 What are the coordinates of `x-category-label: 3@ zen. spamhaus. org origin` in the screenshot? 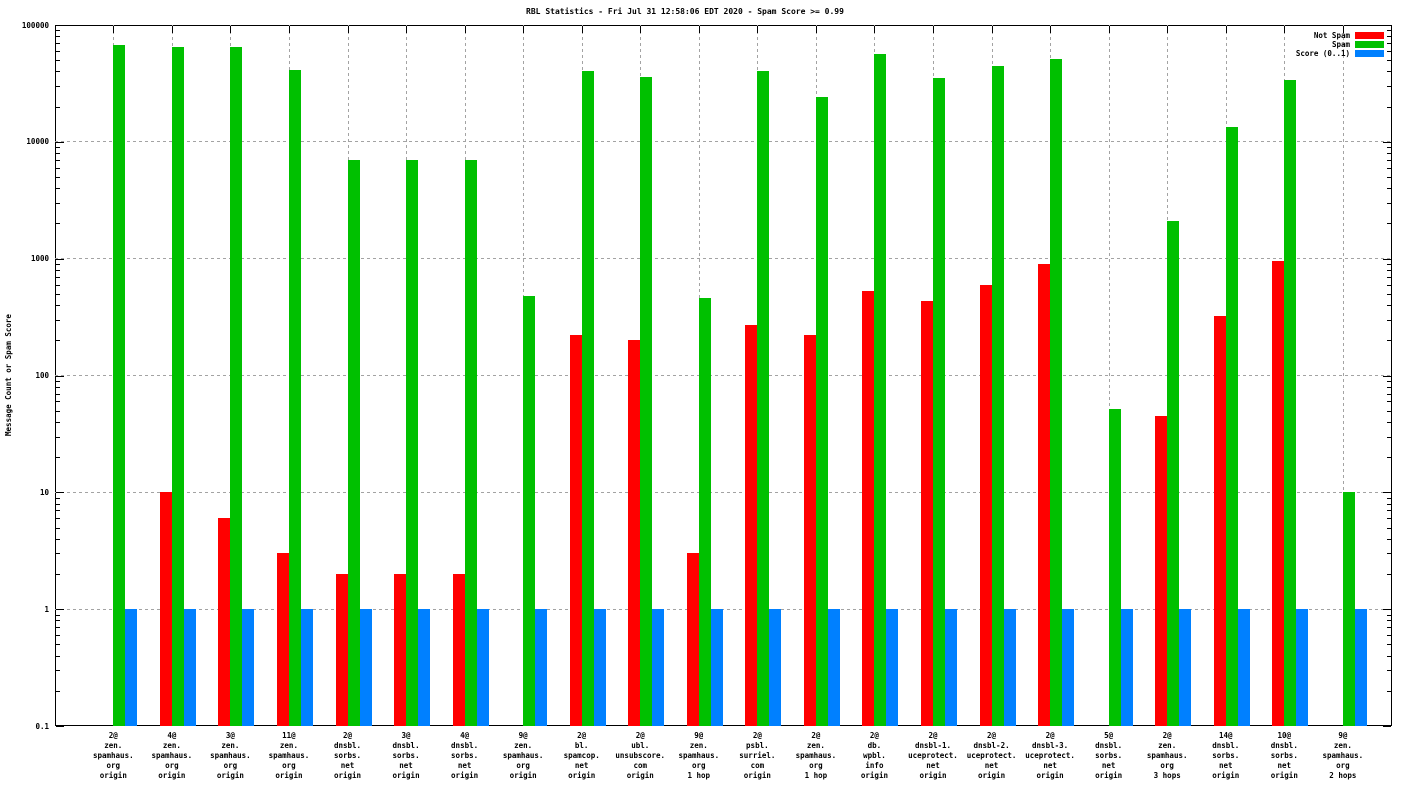 It's located at (230, 755).